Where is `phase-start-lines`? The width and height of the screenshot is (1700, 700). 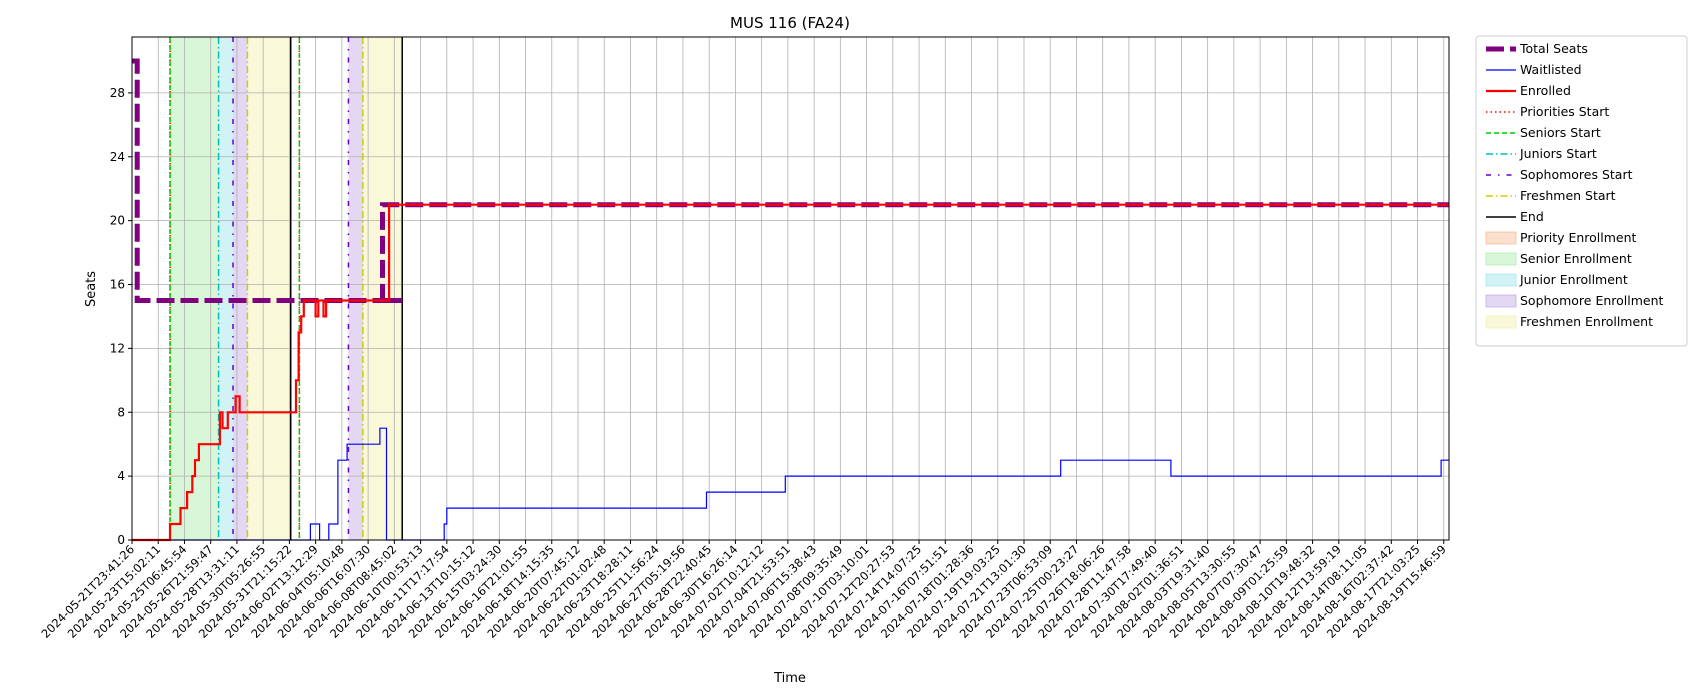
phase-start-lines is located at coordinates (286, 288).